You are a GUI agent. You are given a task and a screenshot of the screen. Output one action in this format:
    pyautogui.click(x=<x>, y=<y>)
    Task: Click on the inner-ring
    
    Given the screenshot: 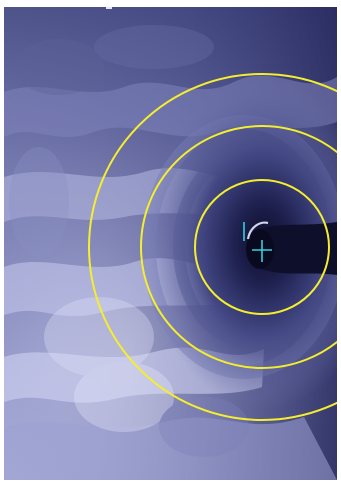 What is the action you would take?
    pyautogui.click(x=262, y=247)
    